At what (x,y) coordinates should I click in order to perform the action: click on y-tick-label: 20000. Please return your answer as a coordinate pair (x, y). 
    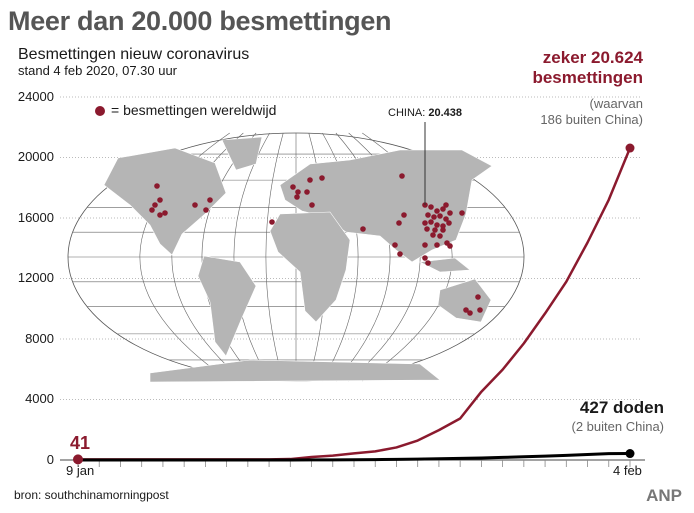
    Looking at the image, I should click on (35, 156).